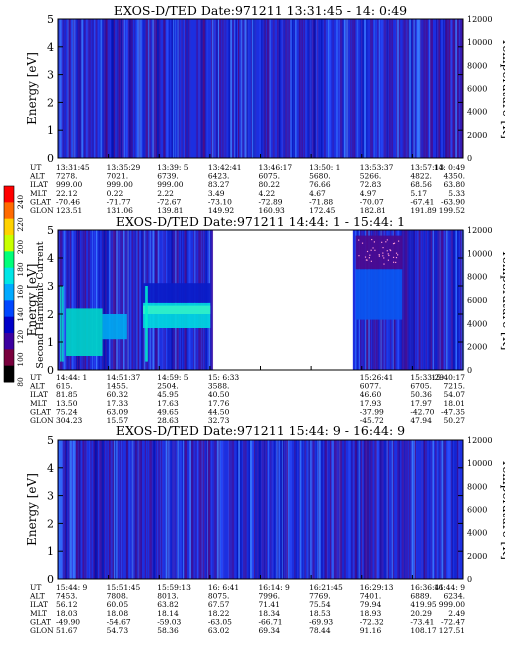  I want to click on table-cell: 32.73, so click(219, 420).